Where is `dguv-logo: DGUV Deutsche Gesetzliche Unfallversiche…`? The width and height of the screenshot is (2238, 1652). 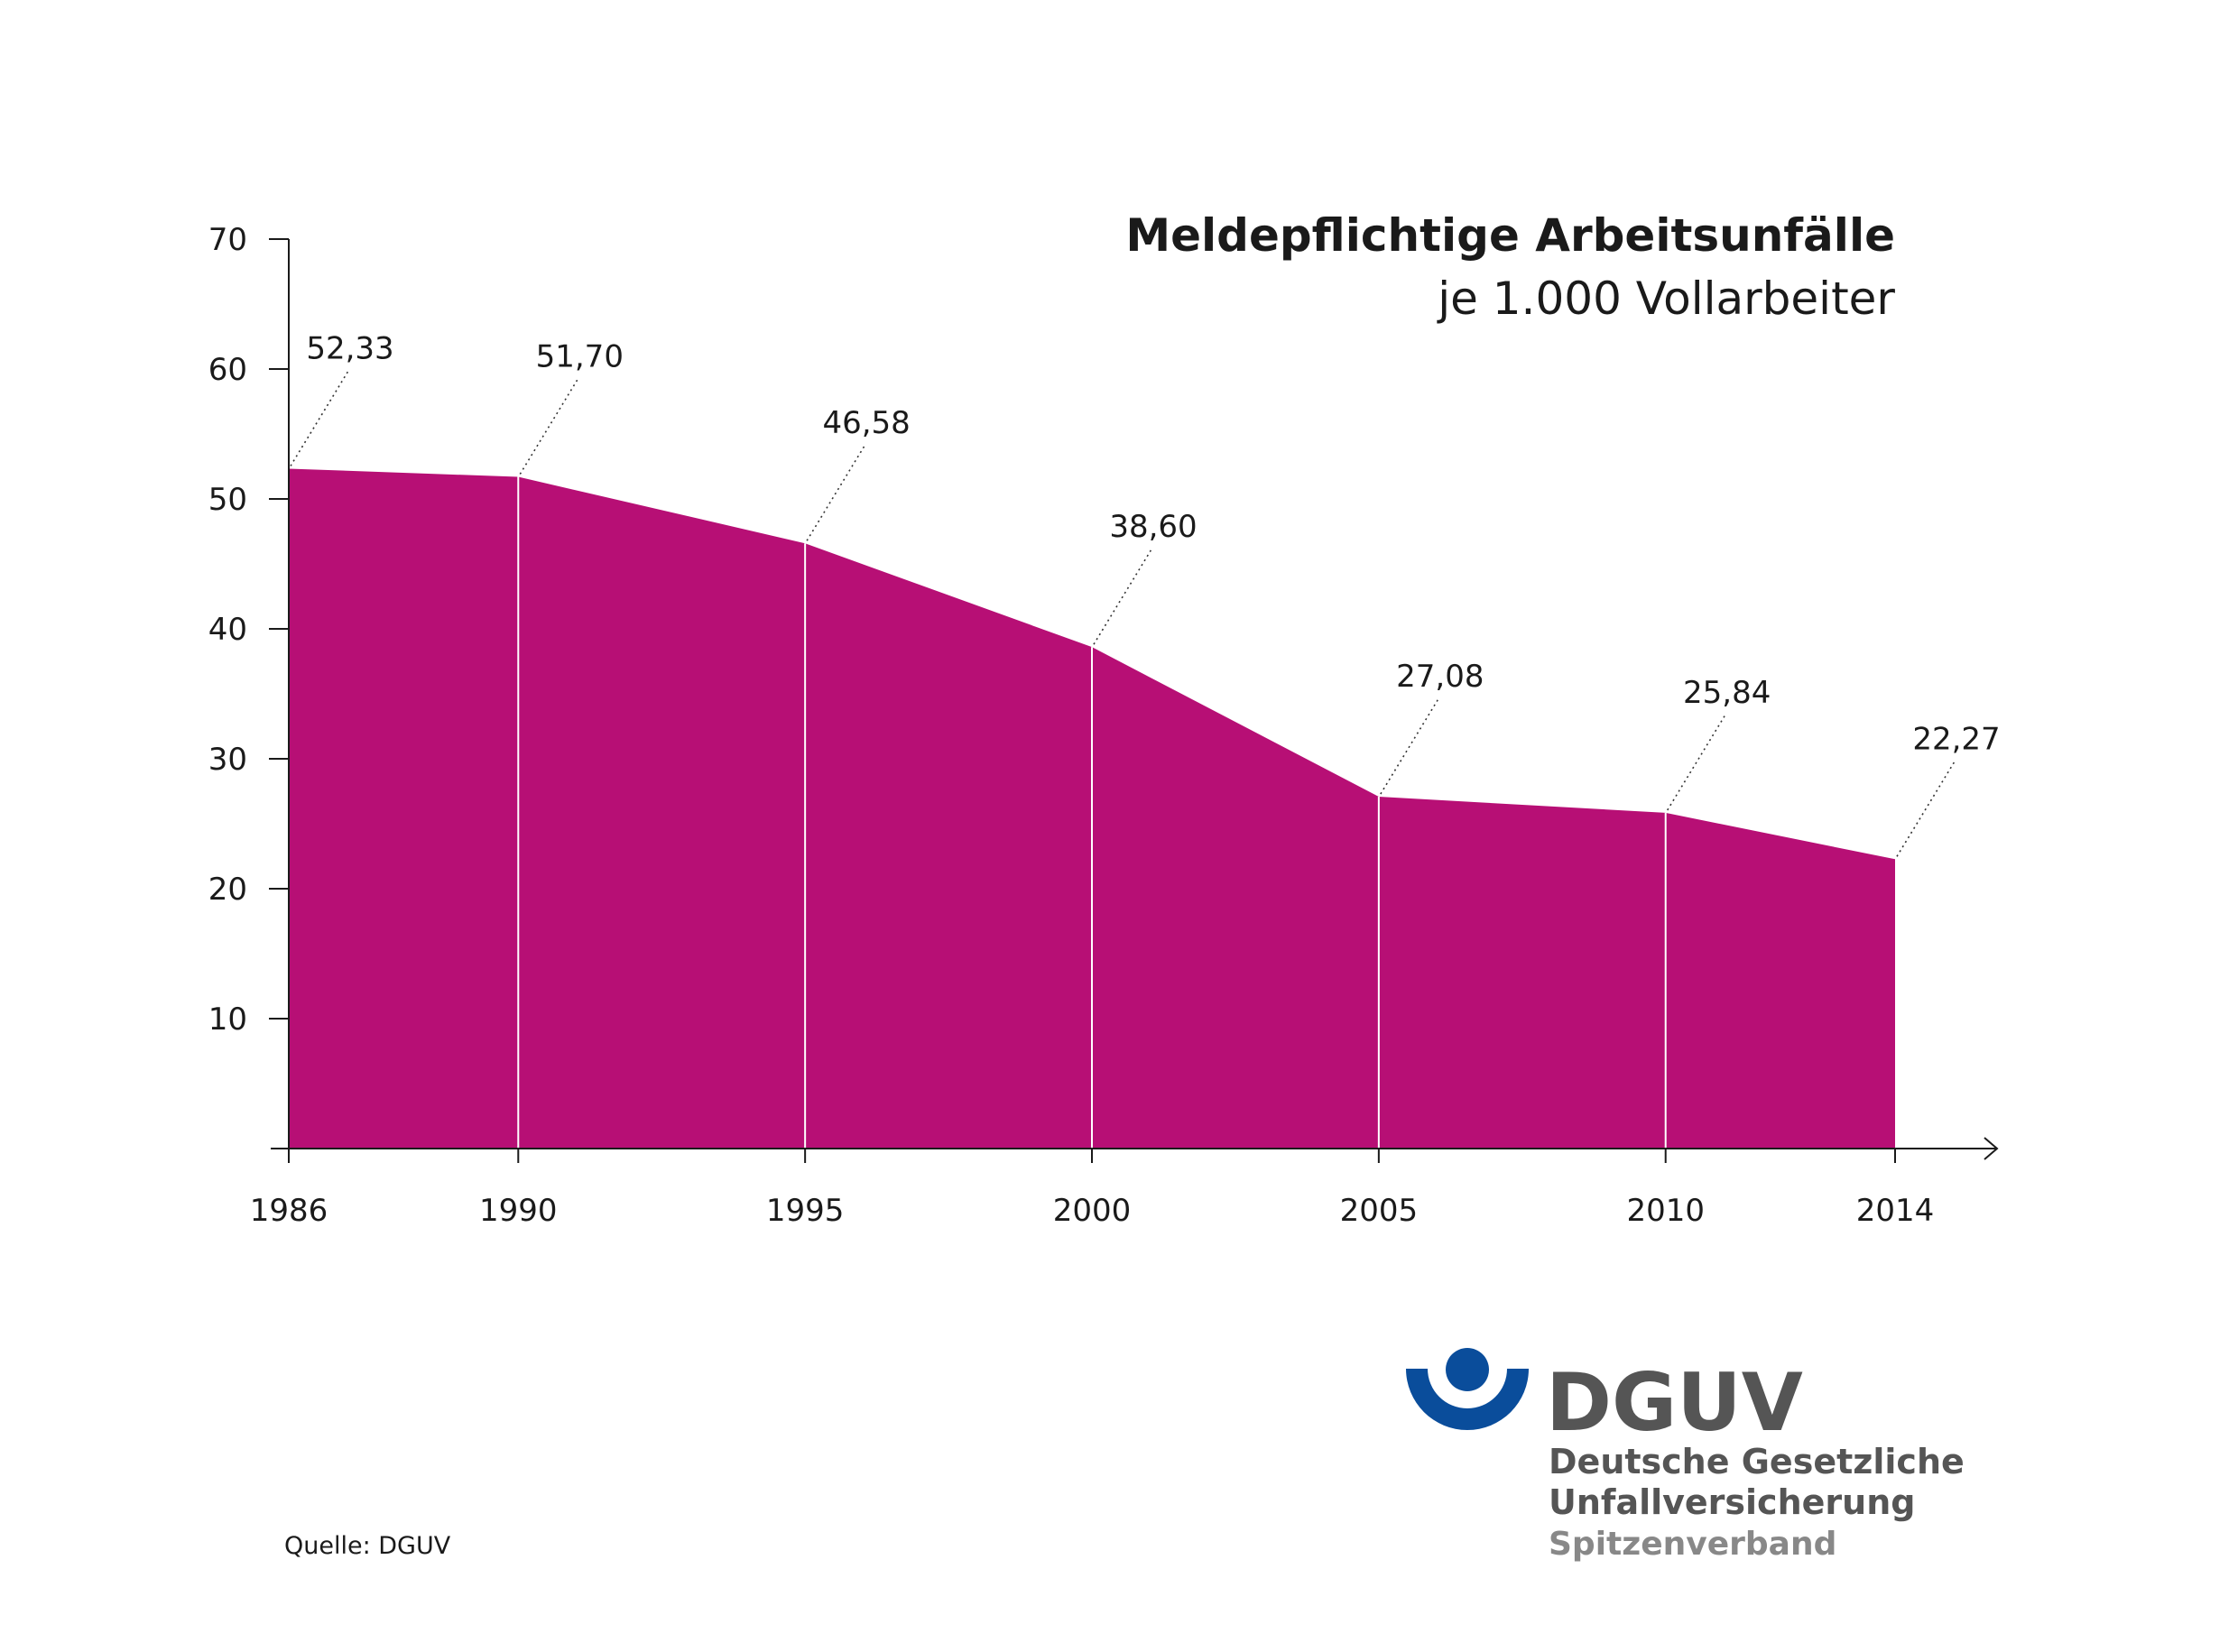
dguv-logo: DGUV Deutsche Gesetzliche Unfallversiche… is located at coordinates (1686, 1455).